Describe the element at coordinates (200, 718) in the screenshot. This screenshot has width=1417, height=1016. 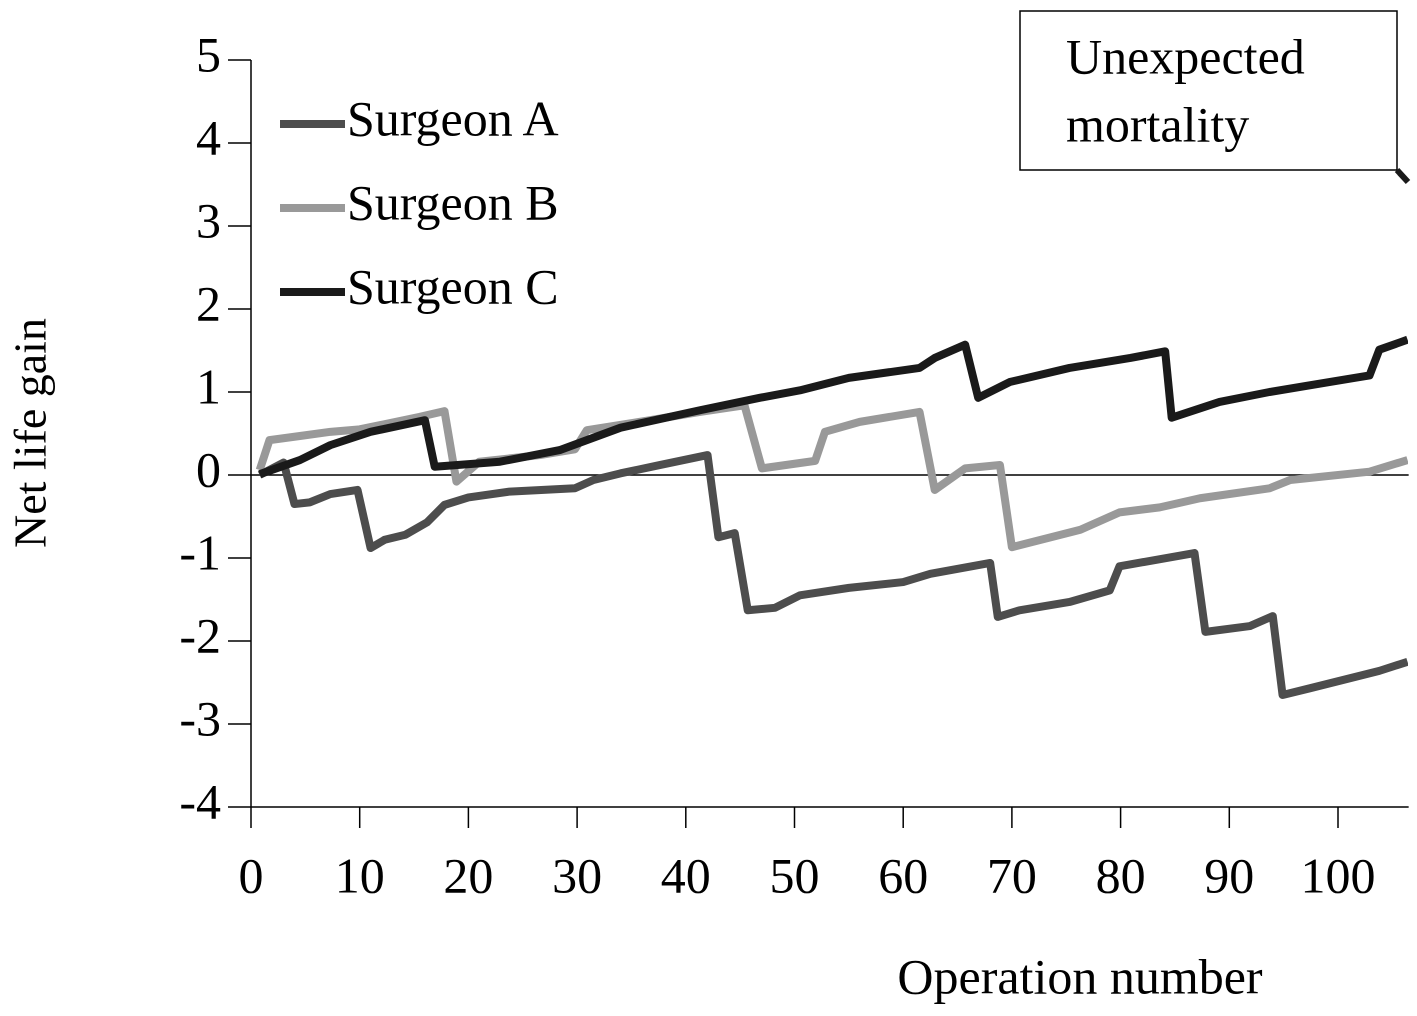
I see `y-tick-label: -3` at that location.